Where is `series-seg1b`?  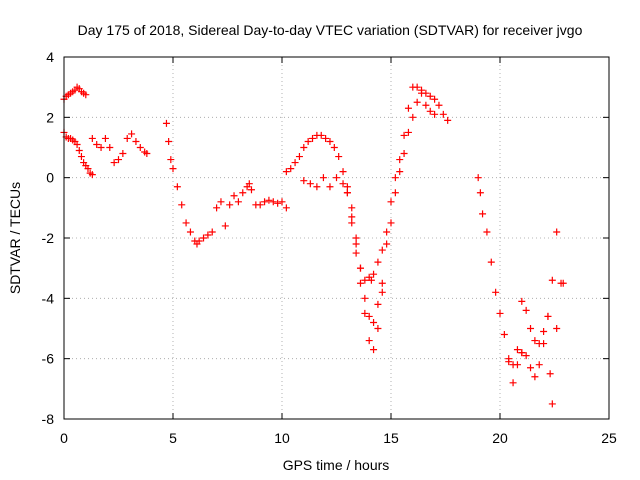 series-seg1b is located at coordinates (78, 153).